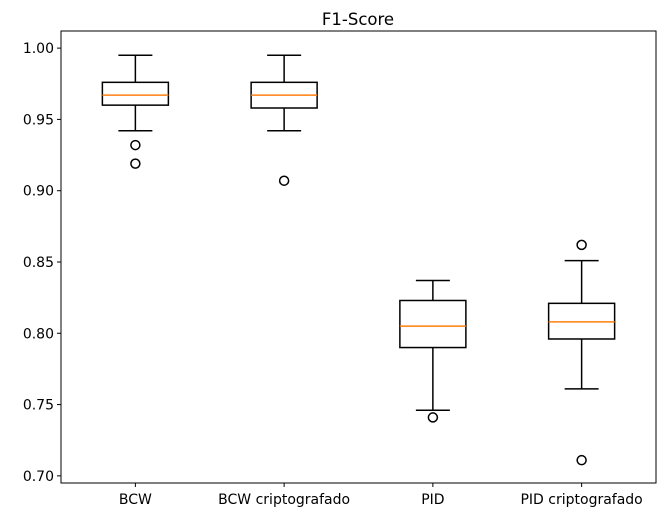  What do you see at coordinates (284, 500) in the screenshot?
I see `x-tick-label: BCW criptografado` at bounding box center [284, 500].